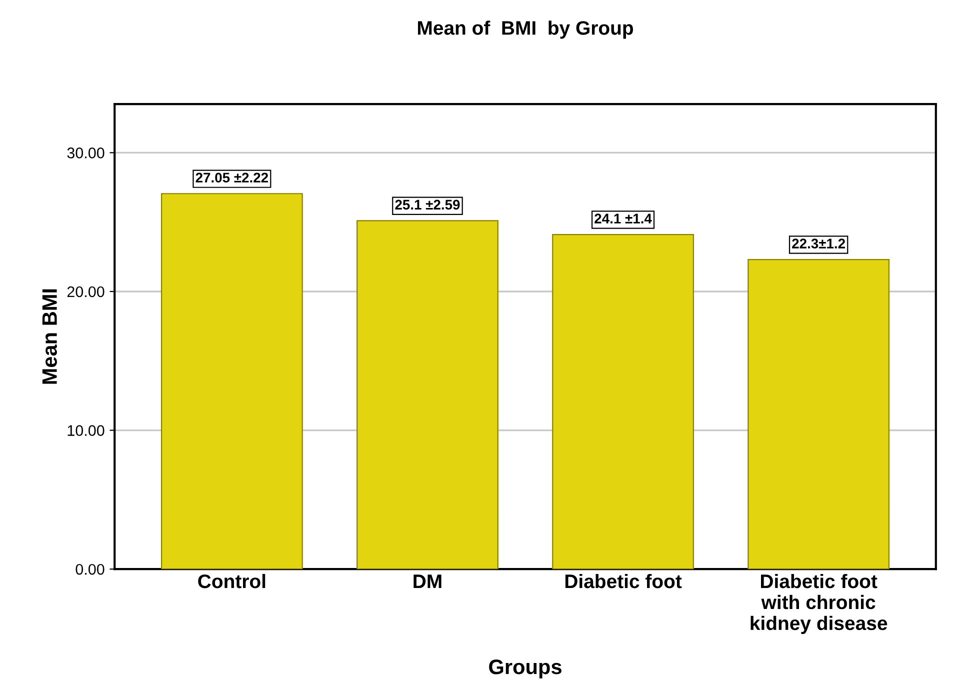 This screenshot has height=694, width=955. What do you see at coordinates (818, 243) in the screenshot?
I see `data-label: 22.3±1.2` at bounding box center [818, 243].